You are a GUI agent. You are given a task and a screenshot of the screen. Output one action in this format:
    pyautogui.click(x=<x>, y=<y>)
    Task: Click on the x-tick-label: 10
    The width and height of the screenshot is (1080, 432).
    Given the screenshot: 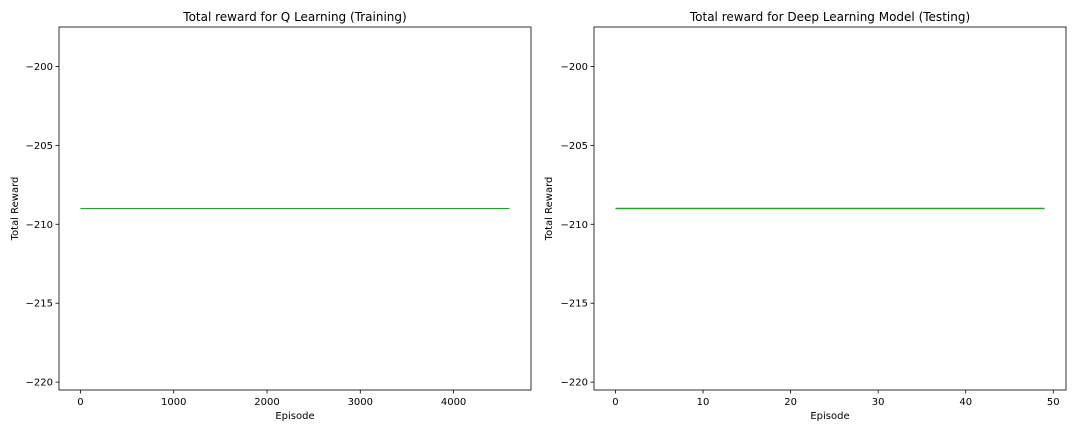 What is the action you would take?
    pyautogui.click(x=703, y=402)
    